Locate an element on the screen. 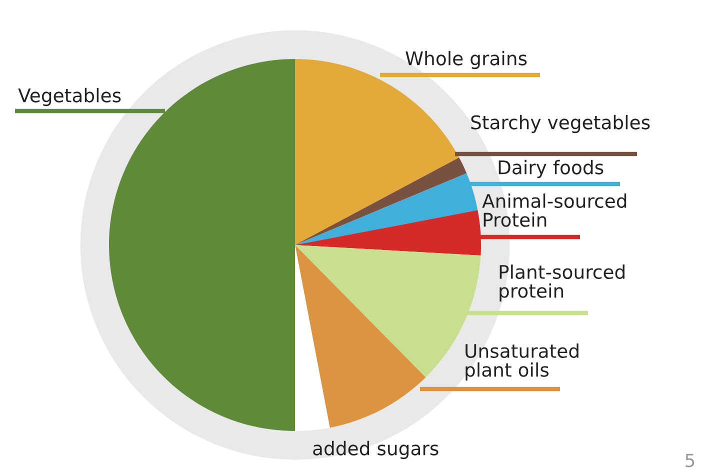  slice-label: Unsaturated plant oils is located at coordinates (522, 362).